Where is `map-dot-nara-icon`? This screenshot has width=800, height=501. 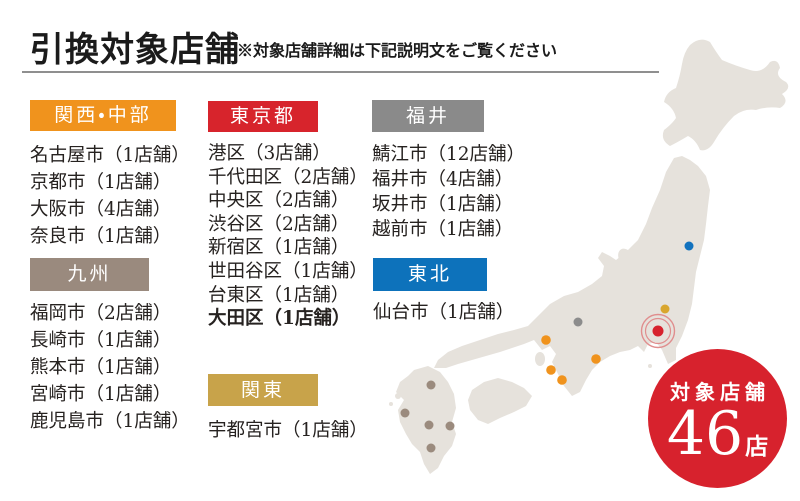 map-dot-nara-icon is located at coordinates (562, 380).